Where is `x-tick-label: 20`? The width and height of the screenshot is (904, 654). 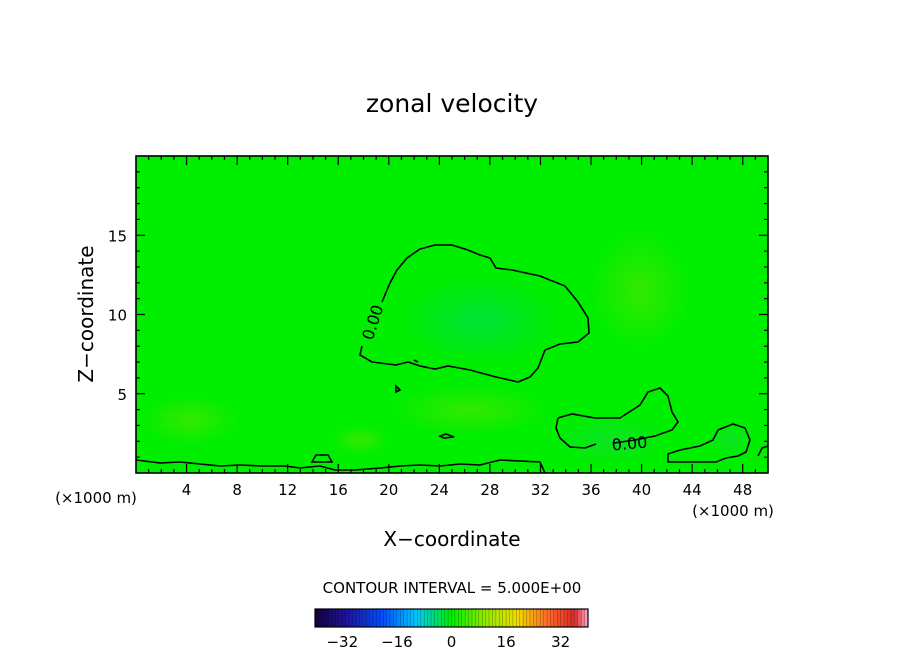
x-tick-label: 20 is located at coordinates (388, 490).